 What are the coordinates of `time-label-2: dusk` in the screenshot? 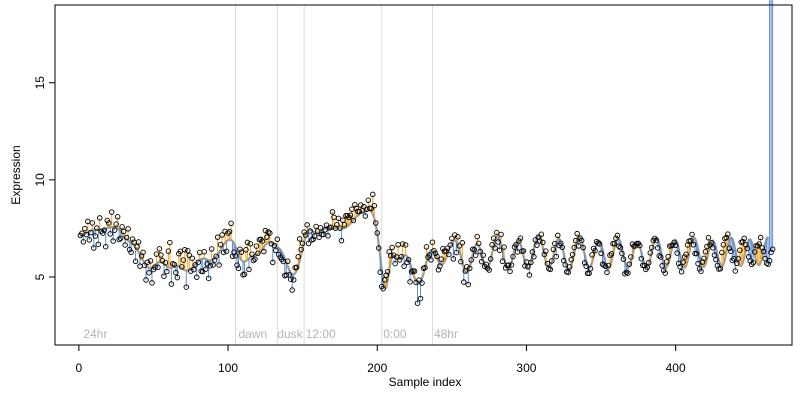 It's located at (290, 334).